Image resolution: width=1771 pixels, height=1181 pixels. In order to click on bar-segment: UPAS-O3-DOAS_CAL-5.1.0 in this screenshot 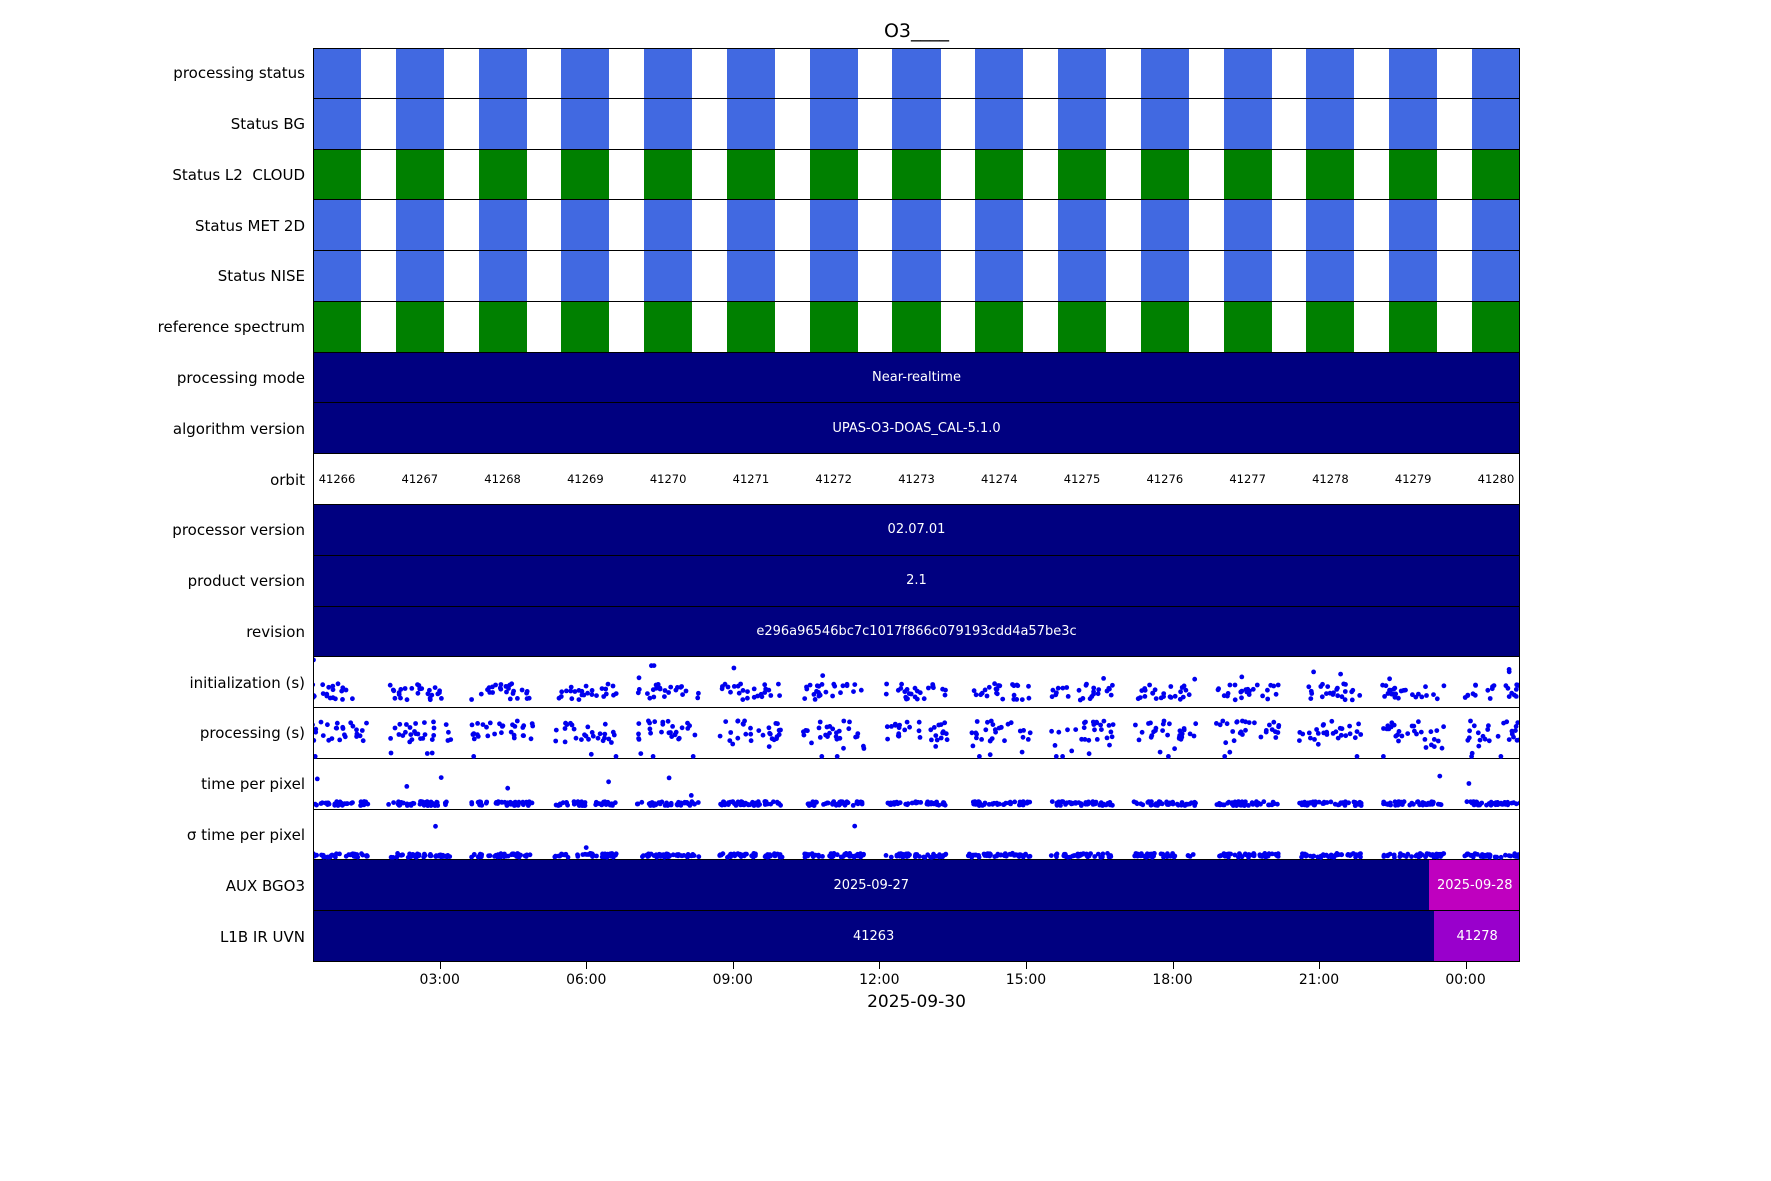, I will do `click(916, 428)`.